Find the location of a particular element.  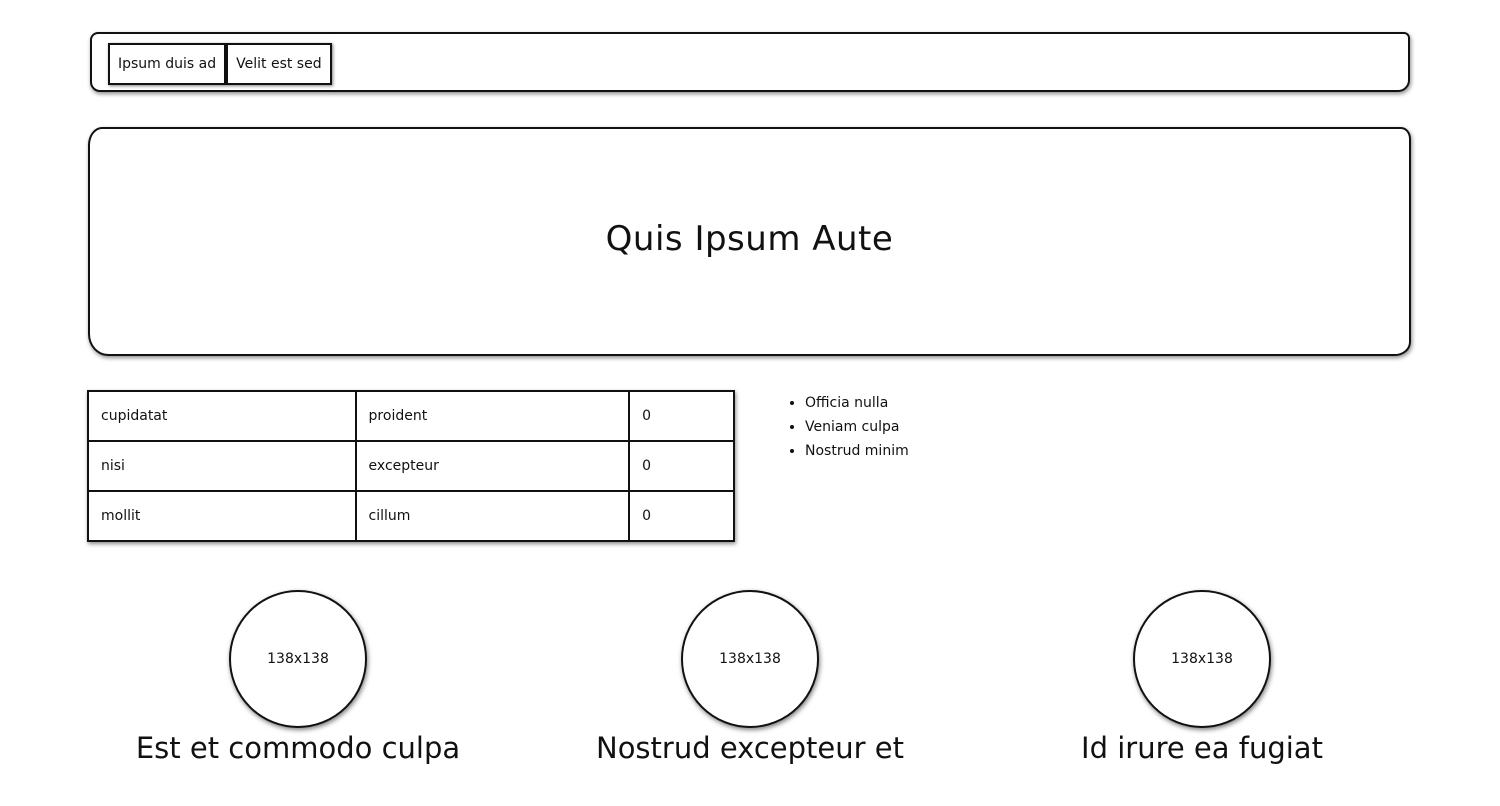

table-row: mollit cillum 0 is located at coordinates (411, 516).